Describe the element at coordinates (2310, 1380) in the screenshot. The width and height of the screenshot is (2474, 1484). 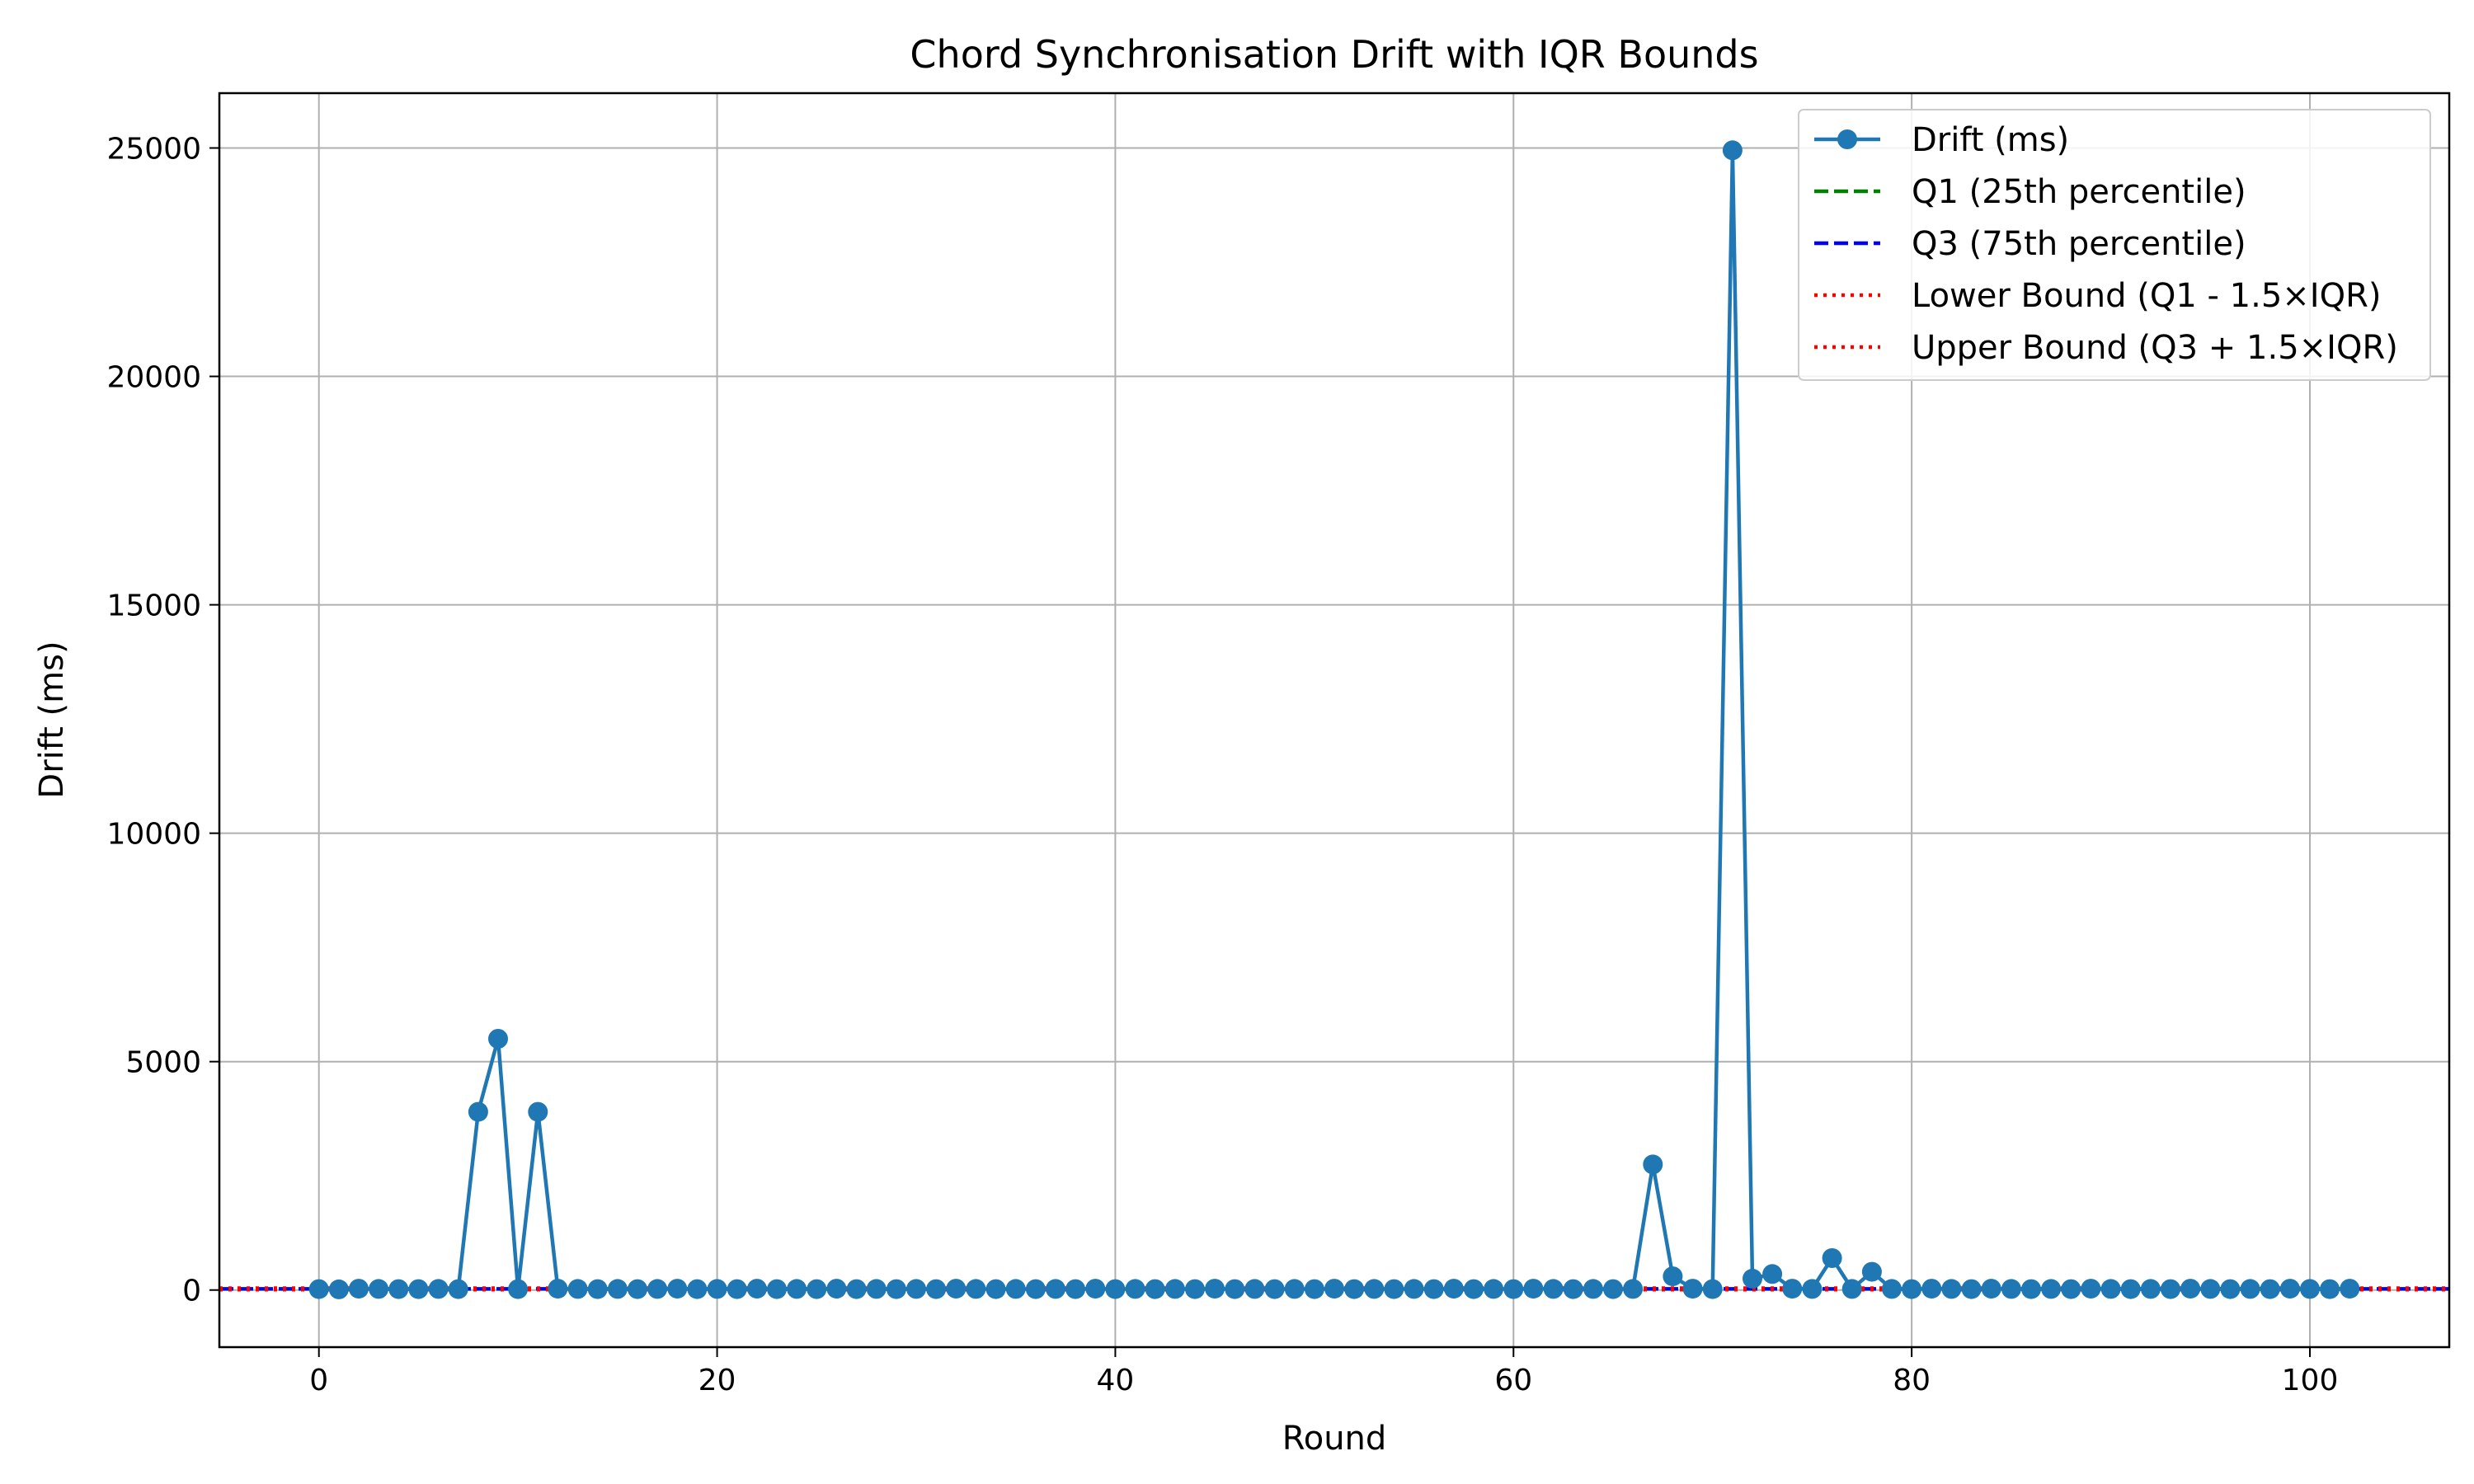
I see `x-tick-label: 100` at that location.